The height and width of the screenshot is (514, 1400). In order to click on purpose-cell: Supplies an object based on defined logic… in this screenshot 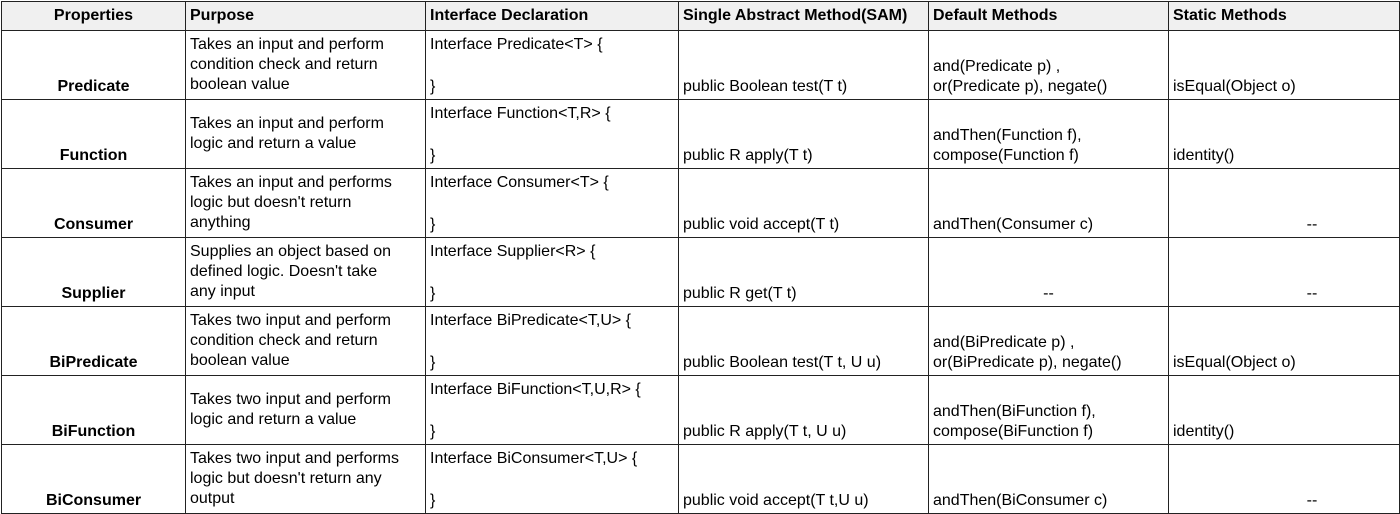, I will do `click(305, 272)`.